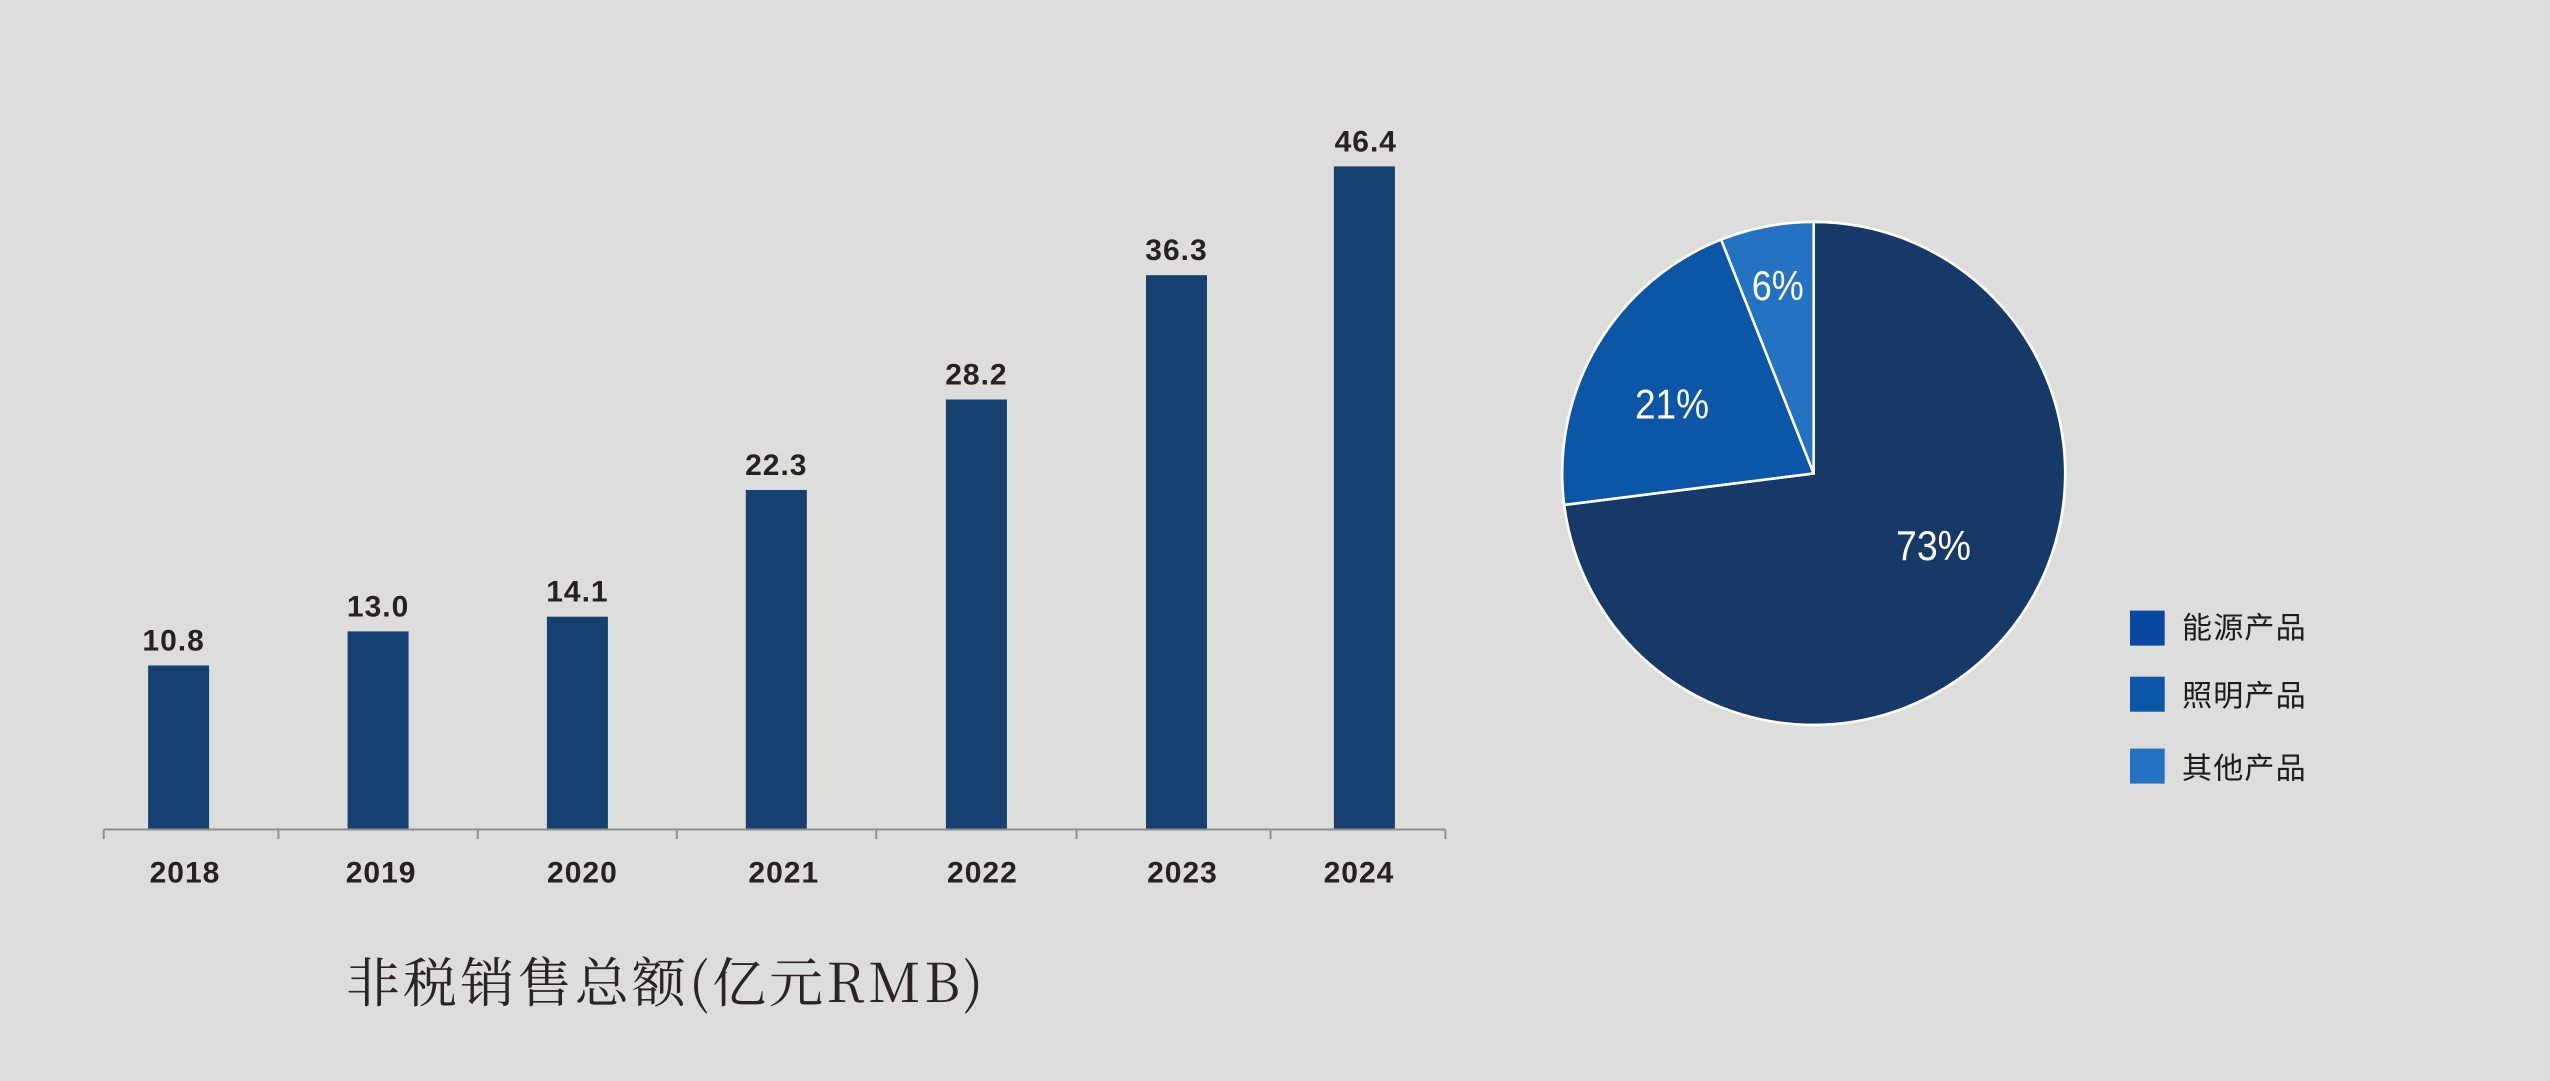 Image resolution: width=2550 pixels, height=1081 pixels. Describe the element at coordinates (173, 641) in the screenshot. I see `svg-text: 10.8` at that location.